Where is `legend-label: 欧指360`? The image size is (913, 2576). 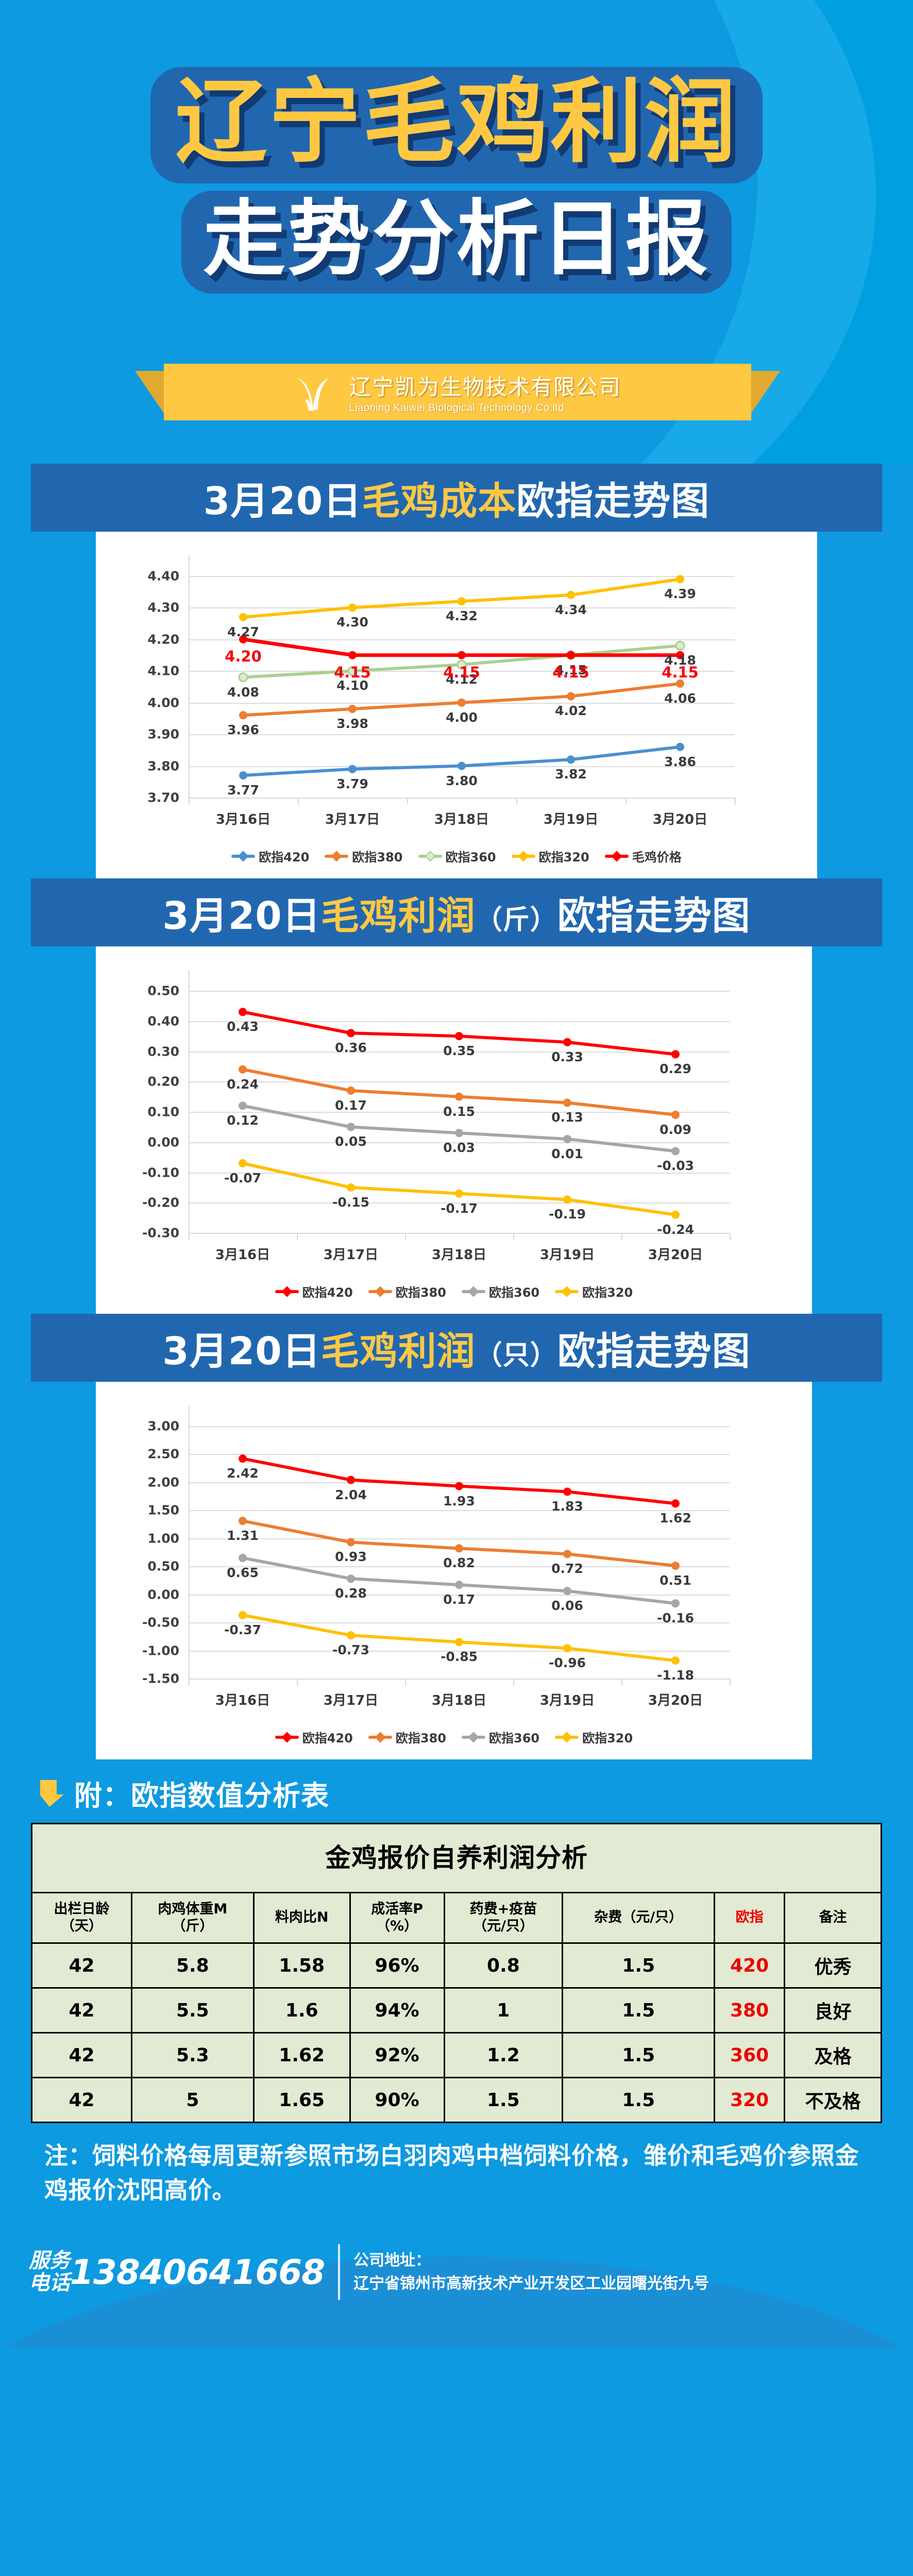 legend-label: 欧指360 is located at coordinates (514, 1738).